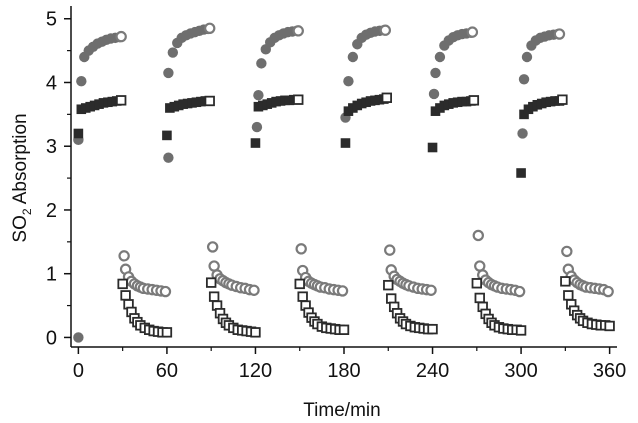 This screenshot has width=638, height=423. What do you see at coordinates (51, 275) in the screenshot?
I see `y-tick-label: 1` at bounding box center [51, 275].